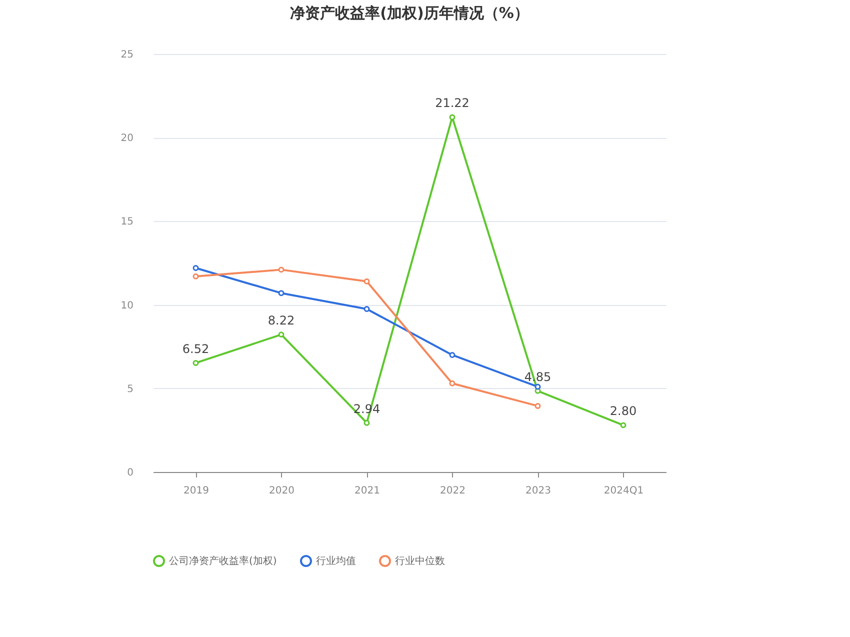 The height and width of the screenshot is (637, 850). I want to click on legend-label: 公司净资产收益率(加权), so click(223, 561).